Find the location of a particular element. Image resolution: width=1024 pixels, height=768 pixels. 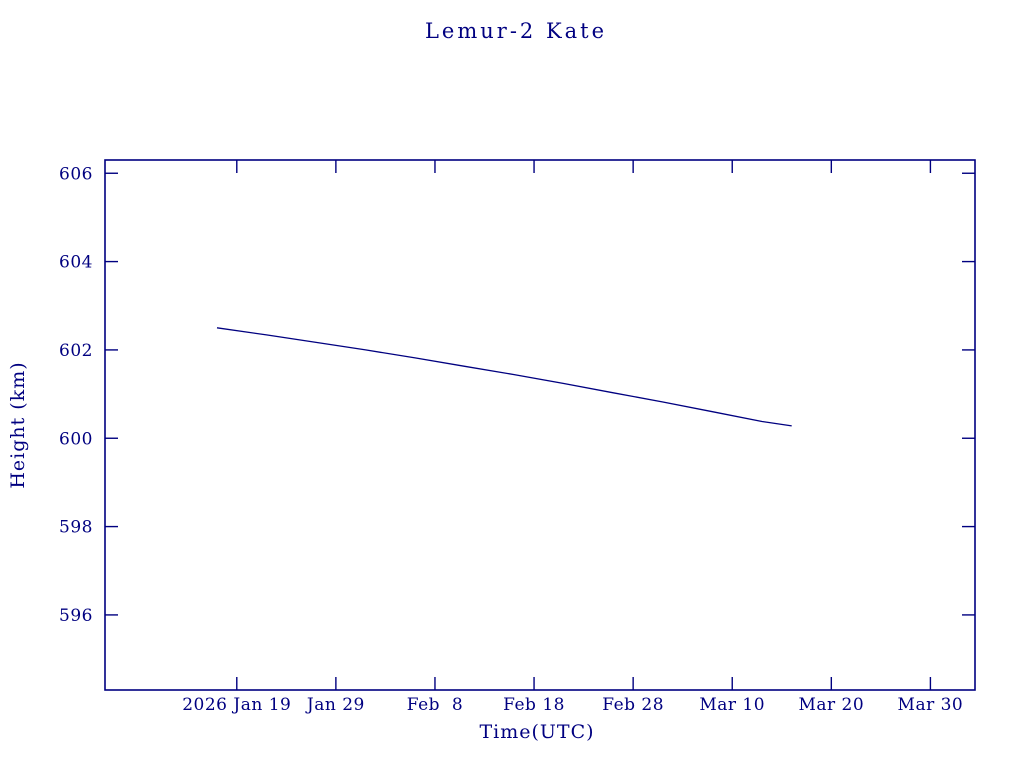

y-tick-label: 602 is located at coordinates (76, 351).